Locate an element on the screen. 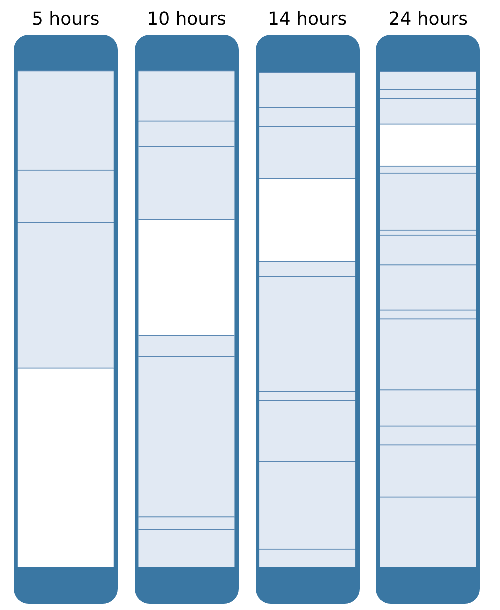  x-tick-label: 5 hours is located at coordinates (66, 19).